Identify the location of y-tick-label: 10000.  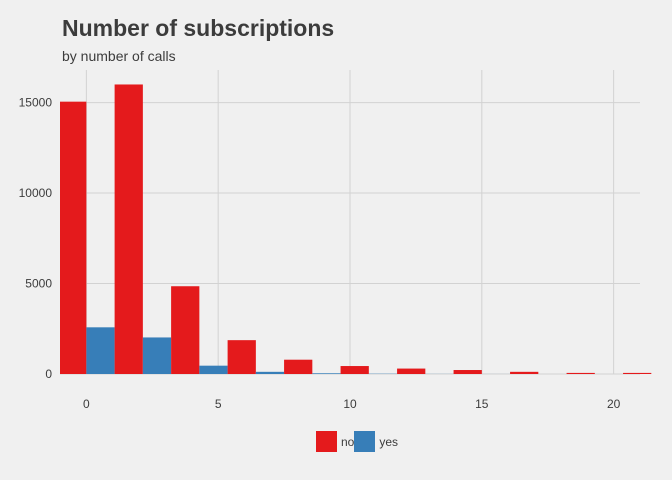
(36, 193).